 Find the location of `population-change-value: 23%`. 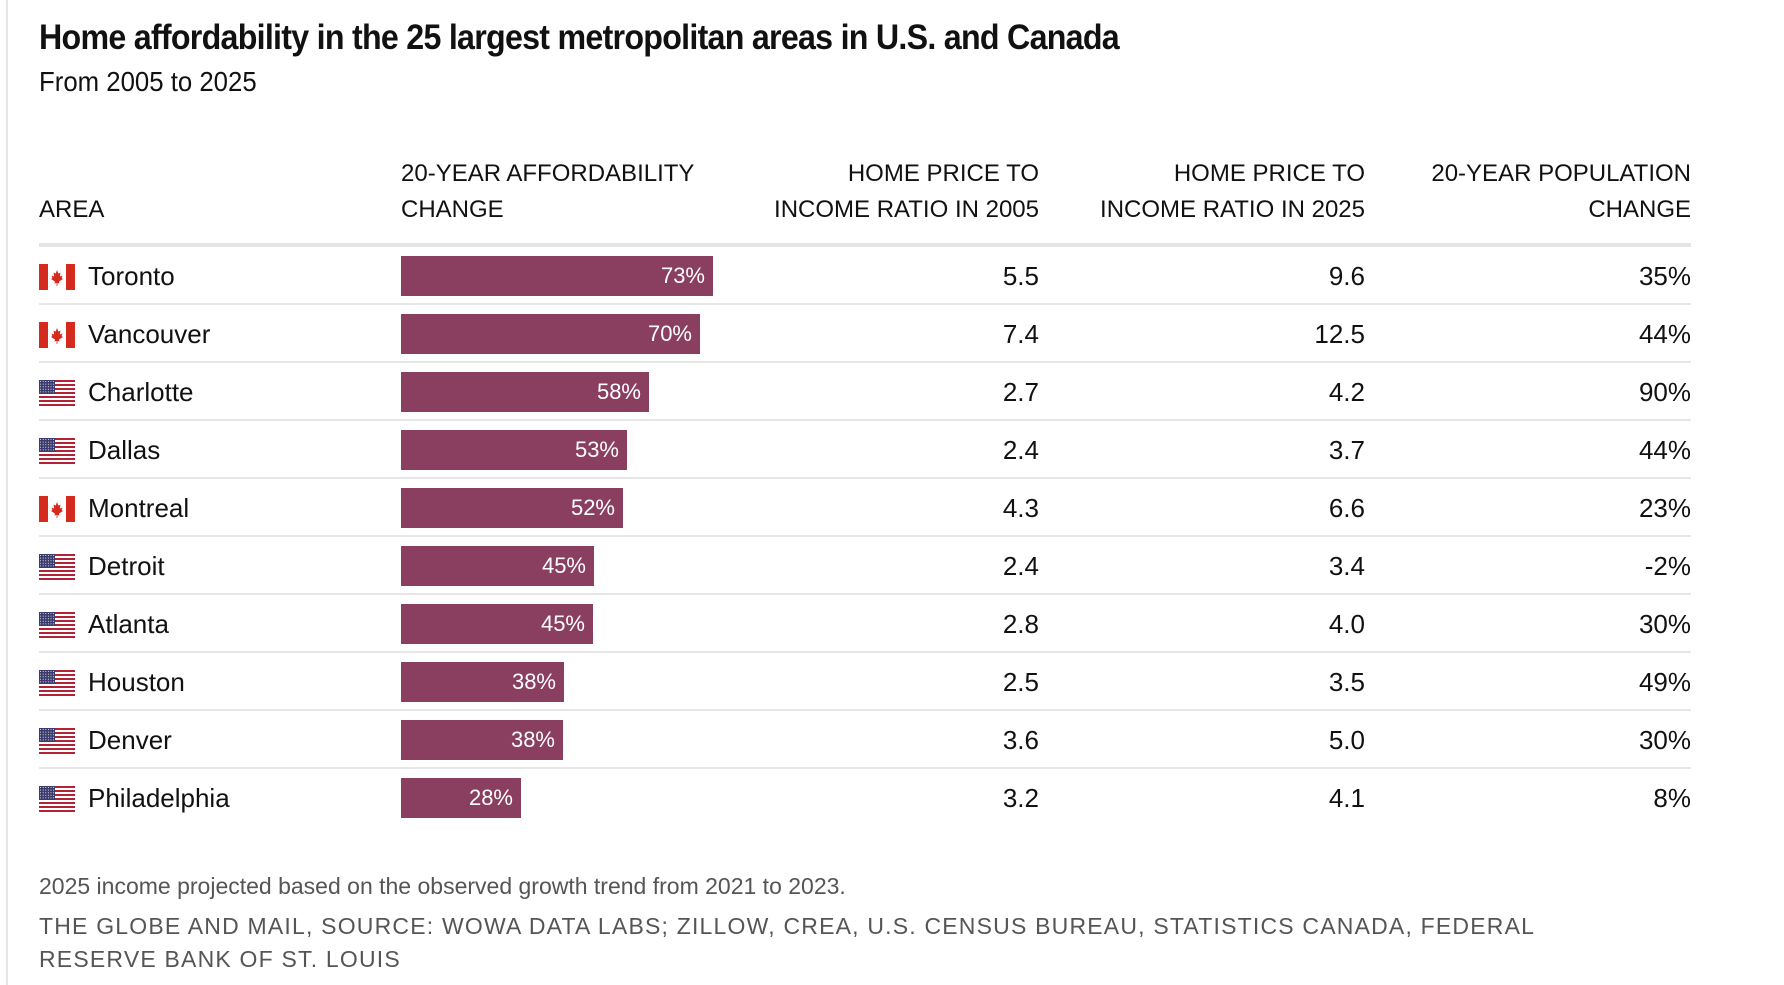

population-change-value: 23% is located at coordinates (1664, 508).